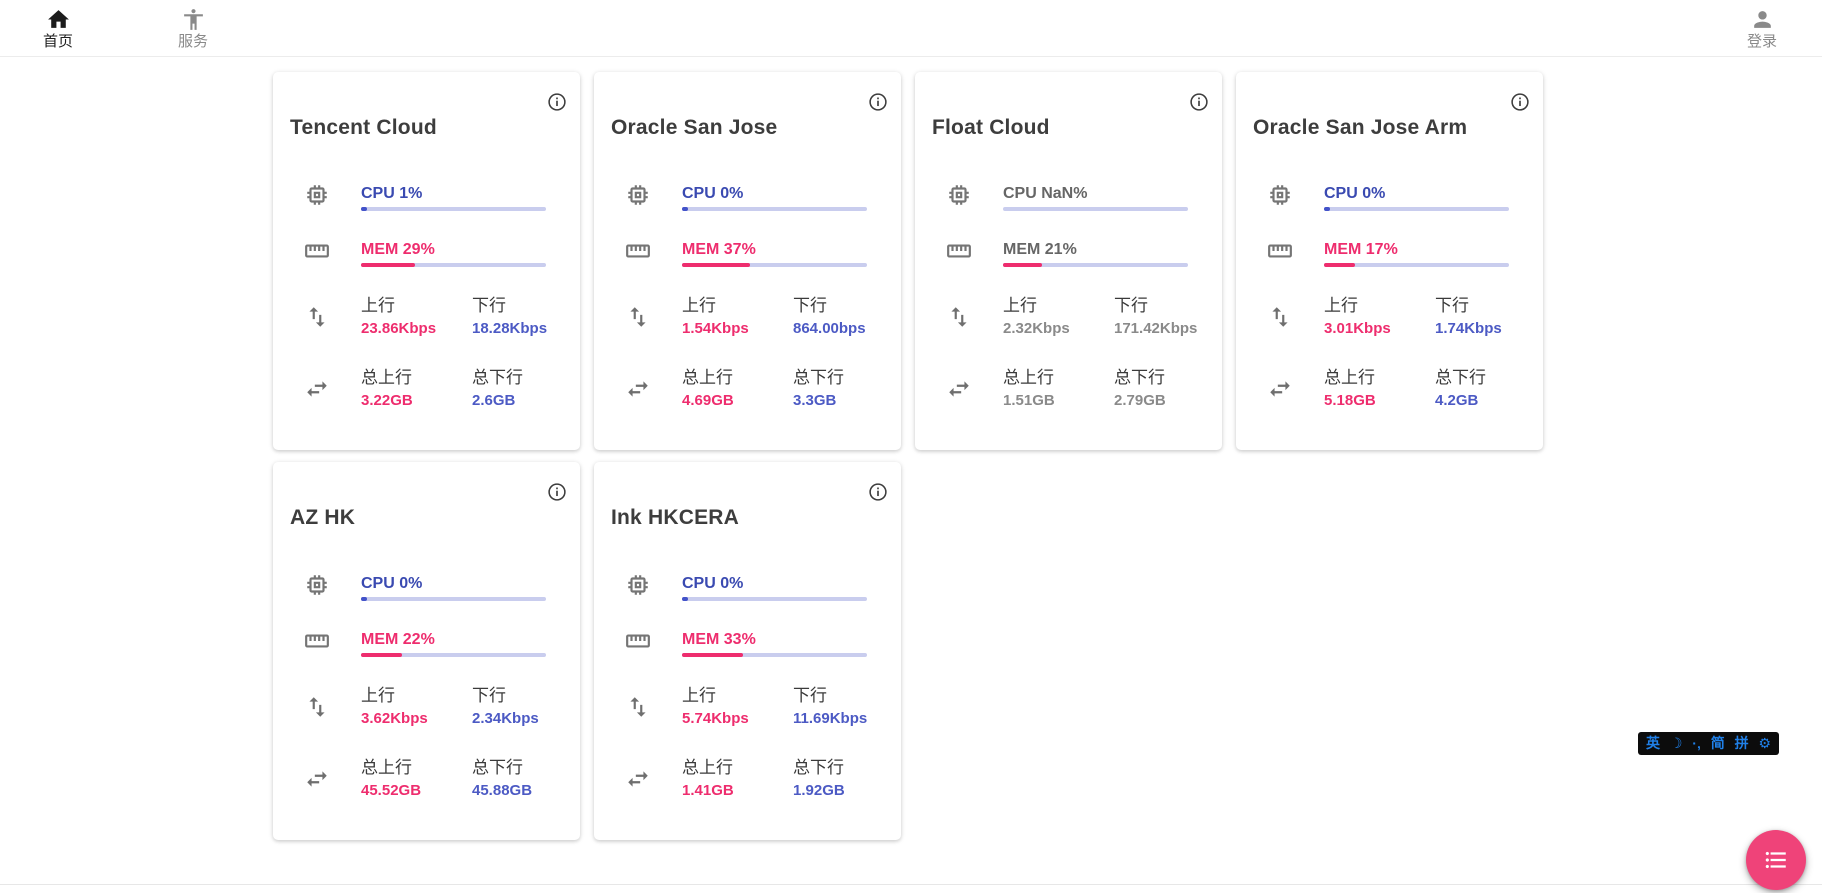 The width and height of the screenshot is (1822, 893). What do you see at coordinates (472, 387) in the screenshot?
I see `net-total-cols: 总上行 3.22GB 总下行 2.6GB` at bounding box center [472, 387].